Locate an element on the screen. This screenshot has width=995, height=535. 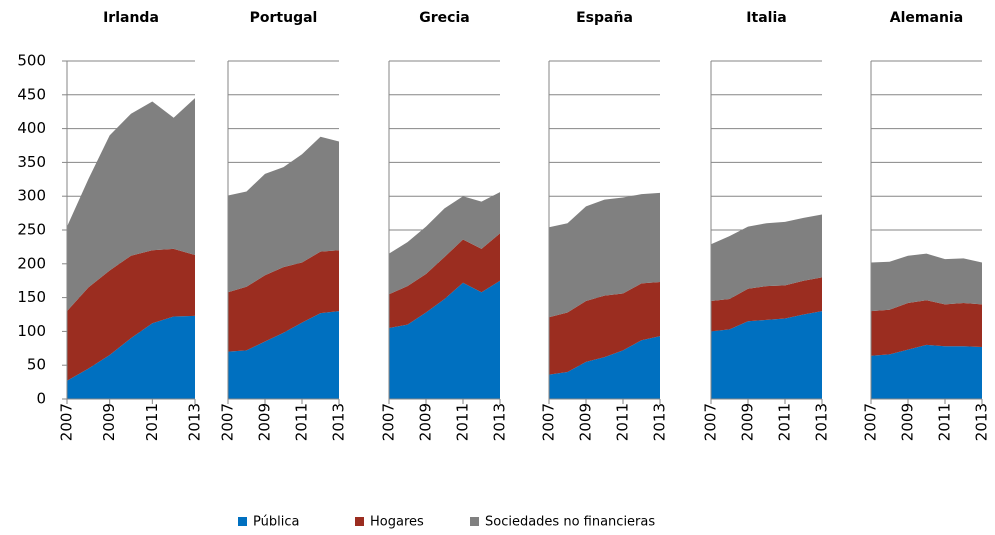
y-tick-label: 250 is located at coordinates (31, 230).